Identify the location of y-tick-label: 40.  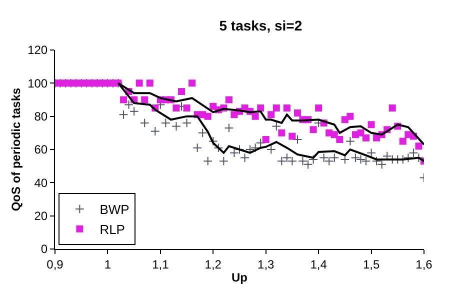
(41, 183).